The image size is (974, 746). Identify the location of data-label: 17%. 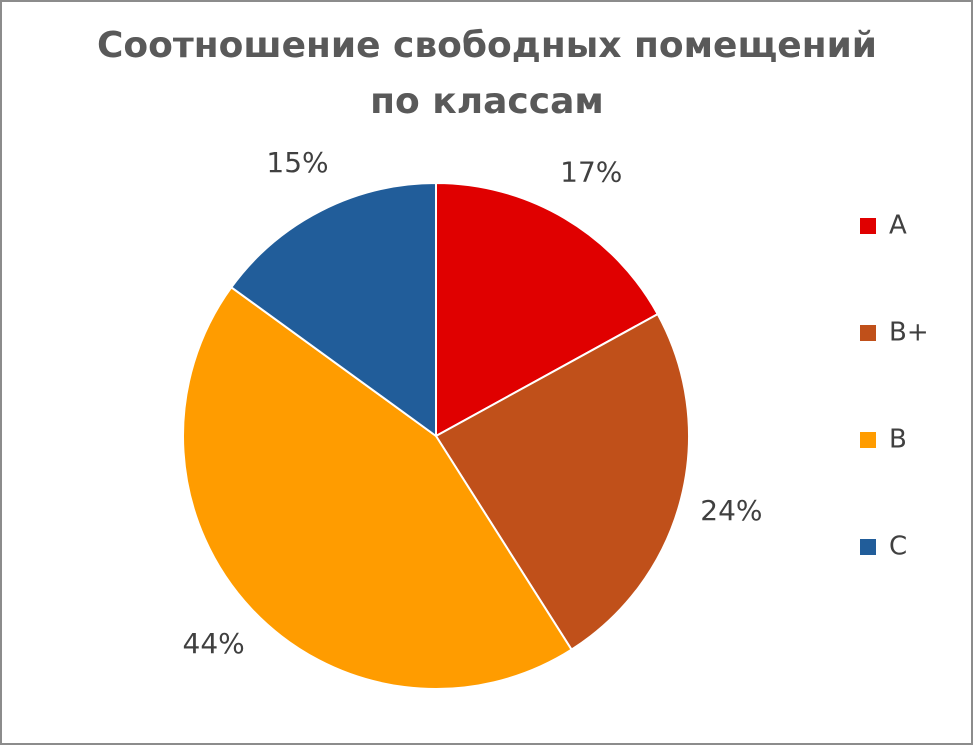
(591, 171).